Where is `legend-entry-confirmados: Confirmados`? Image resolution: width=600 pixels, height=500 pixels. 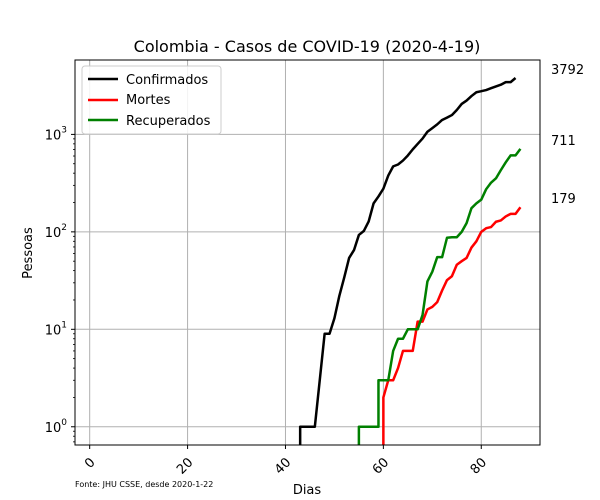 legend-entry-confirmados: Confirmados is located at coordinates (148, 80).